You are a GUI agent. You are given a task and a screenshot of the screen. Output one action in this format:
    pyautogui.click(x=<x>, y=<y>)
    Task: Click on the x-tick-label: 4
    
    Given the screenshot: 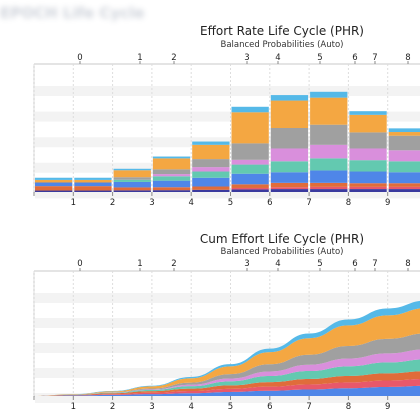 What is the action you would take?
    pyautogui.click(x=190, y=407)
    